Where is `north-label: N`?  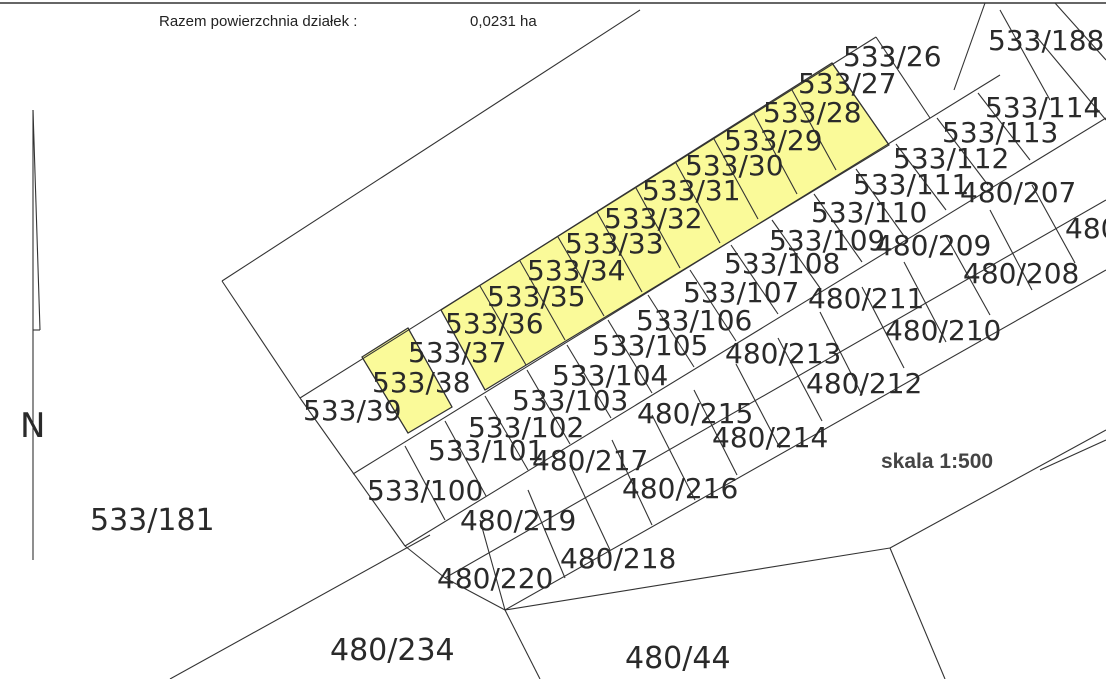
north-label: N is located at coordinates (32, 426).